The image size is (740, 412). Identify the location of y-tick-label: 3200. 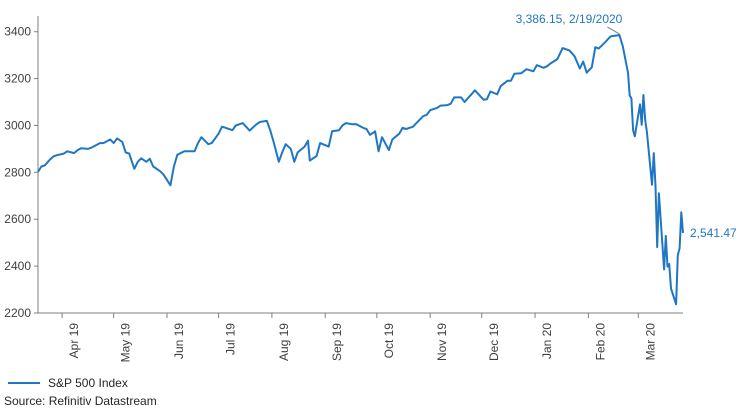
(17, 79).